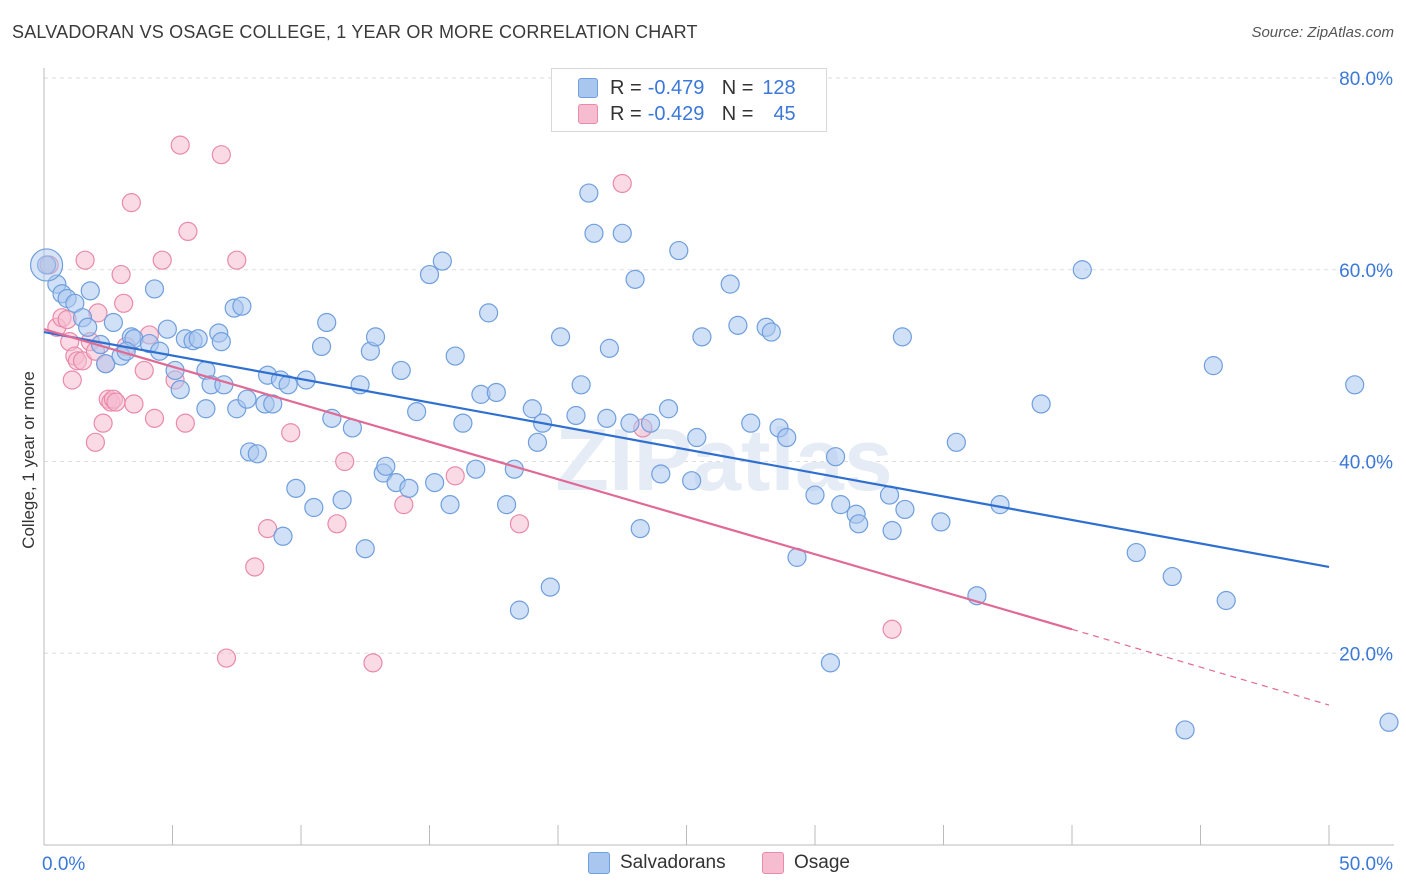 The image size is (1406, 892). I want to click on legend-label-osage: Osage, so click(822, 862).